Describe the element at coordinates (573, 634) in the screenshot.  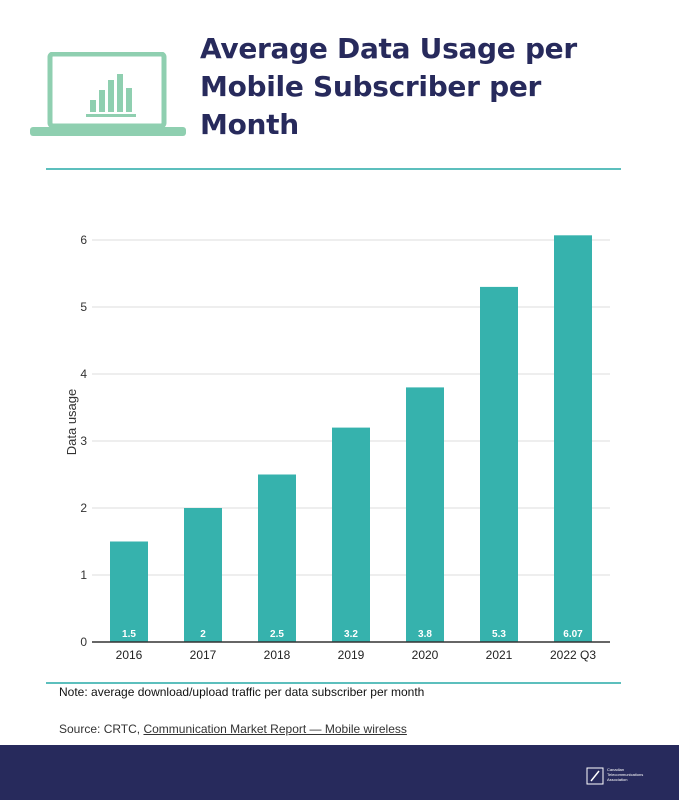
I see `data-label: 6.07` at that location.